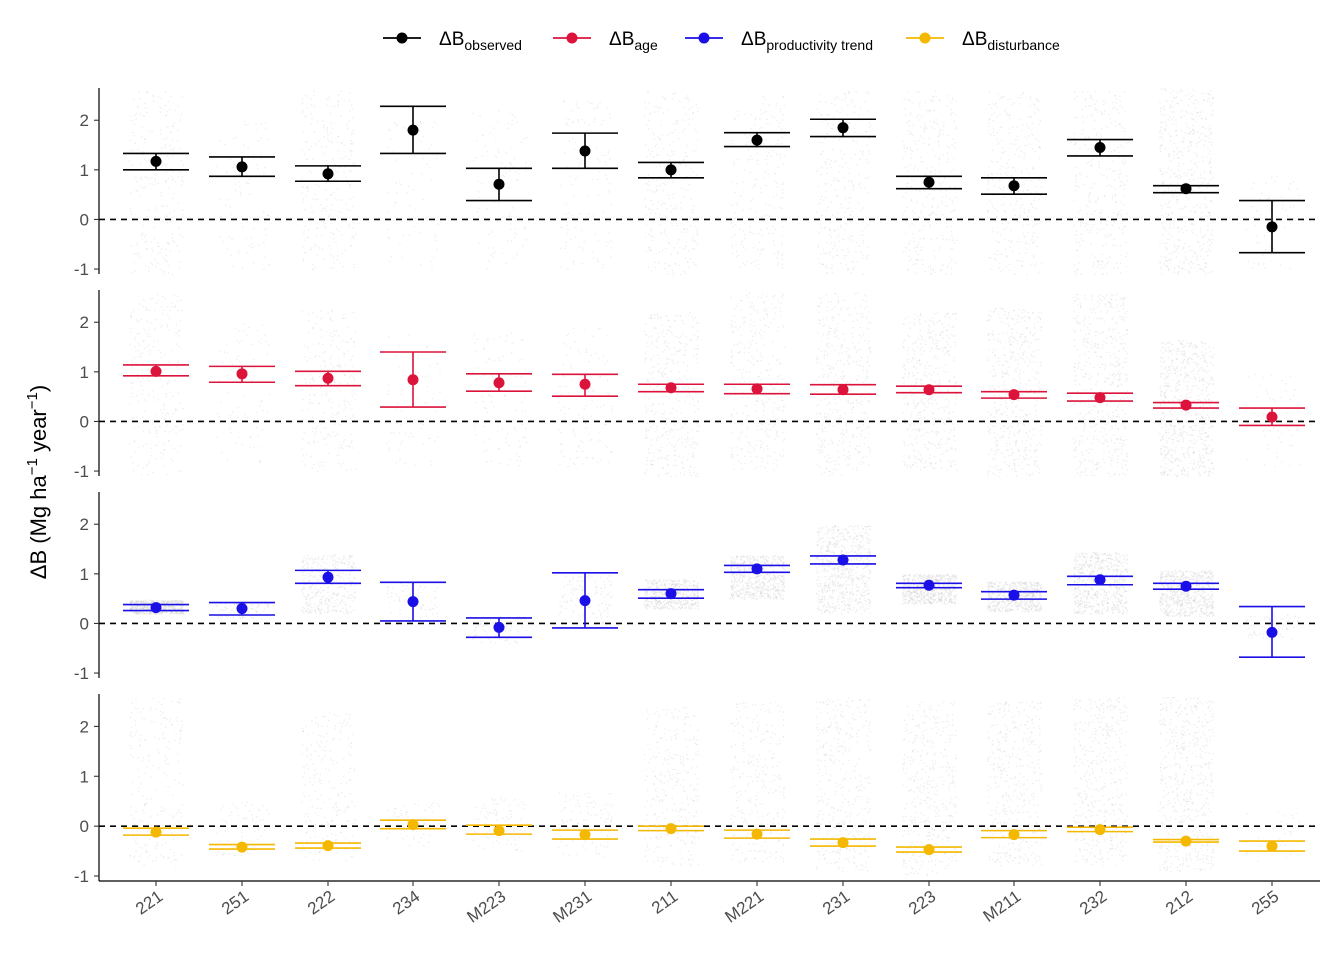 The image size is (1344, 960). I want to click on legend-label-sub-observed: observed, so click(493, 45).